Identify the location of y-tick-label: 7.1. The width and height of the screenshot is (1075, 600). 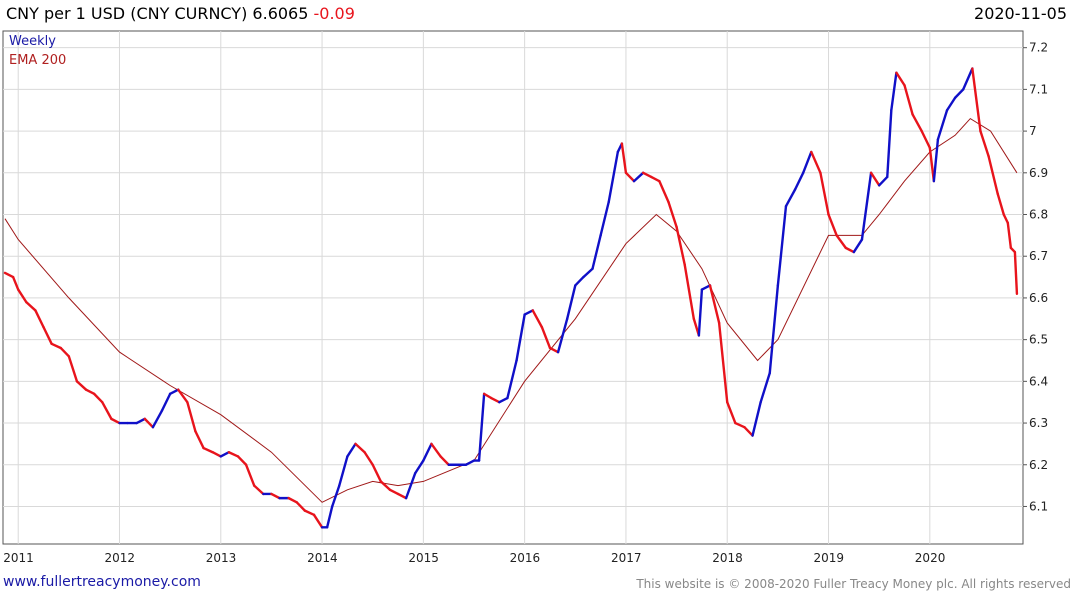
(1038, 89).